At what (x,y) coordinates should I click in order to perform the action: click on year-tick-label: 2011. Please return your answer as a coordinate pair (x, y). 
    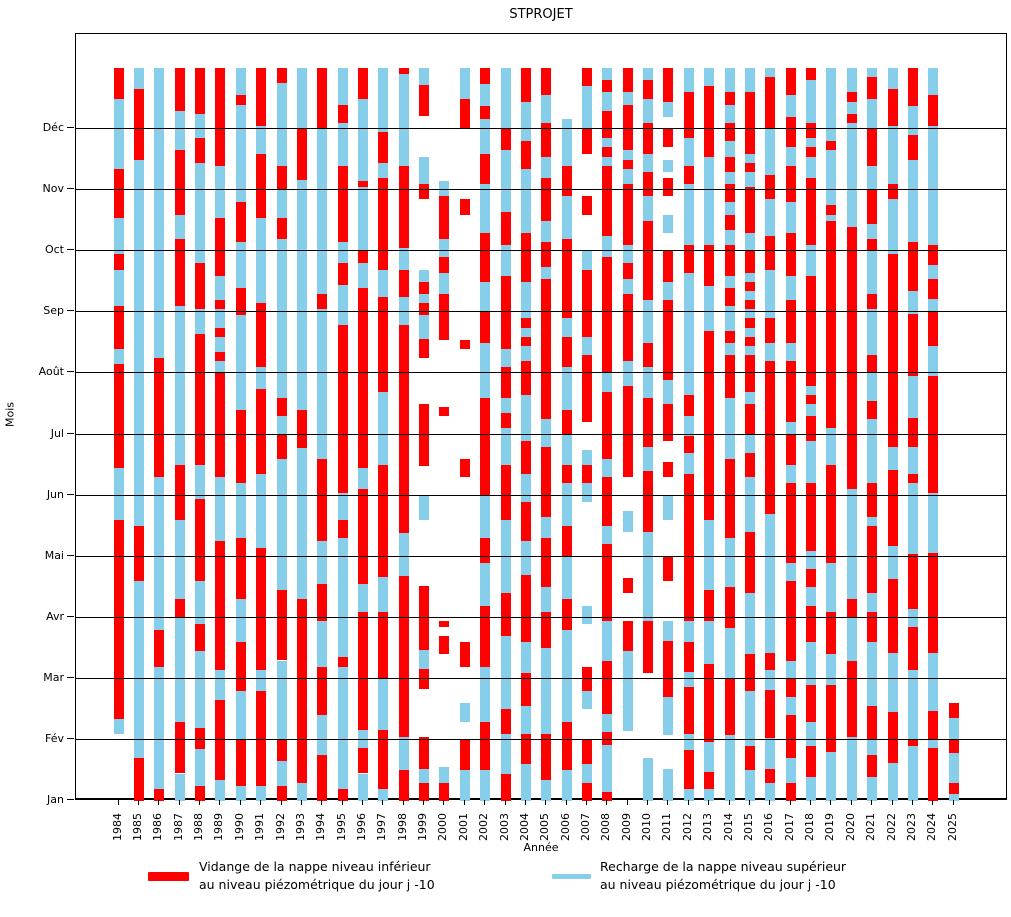
    Looking at the image, I should click on (667, 827).